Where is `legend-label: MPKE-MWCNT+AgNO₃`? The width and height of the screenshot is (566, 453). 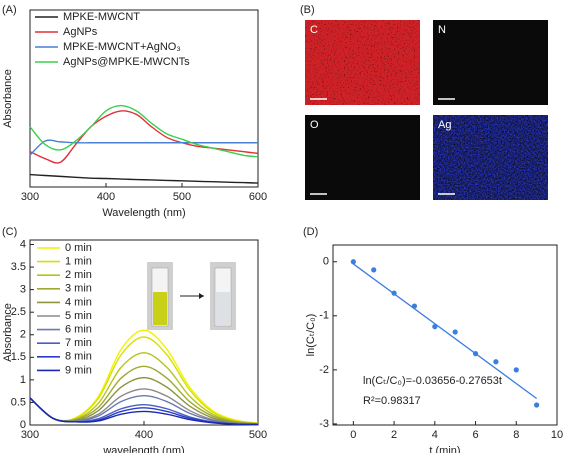 legend-label: MPKE-MWCNT+AgNO₃ is located at coordinates (122, 47).